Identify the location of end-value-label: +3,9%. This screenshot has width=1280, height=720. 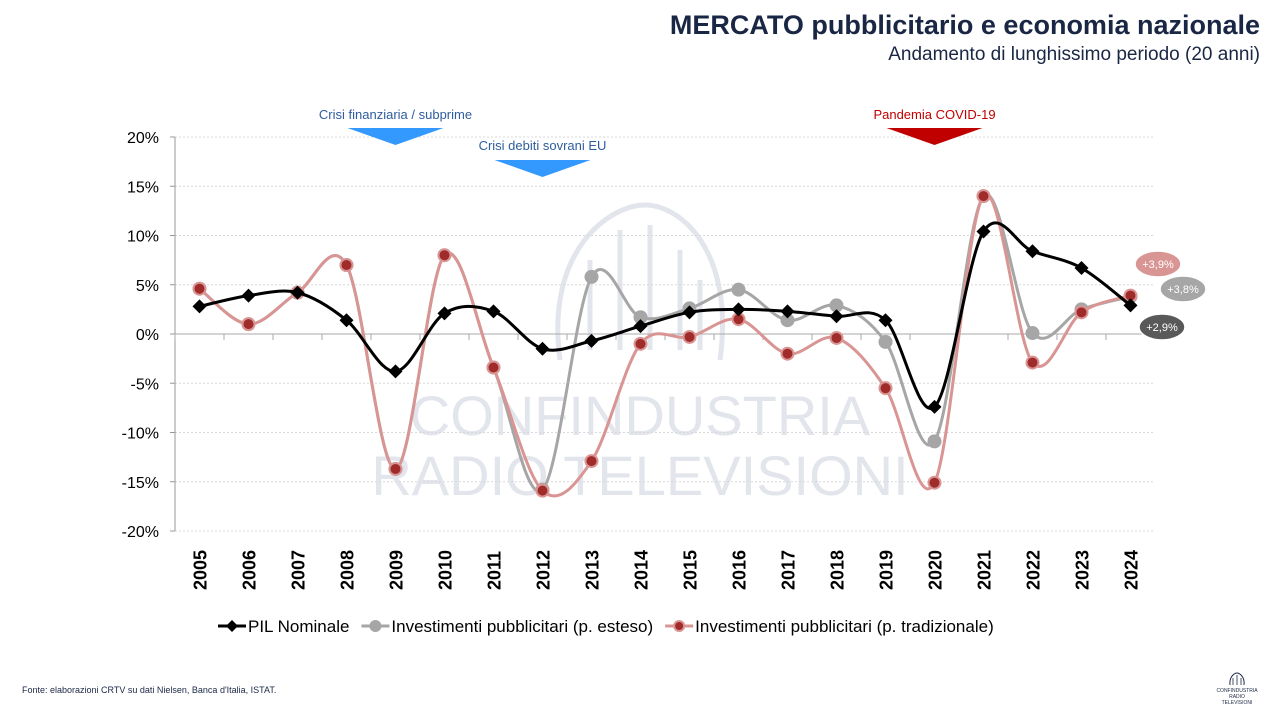
(1158, 265).